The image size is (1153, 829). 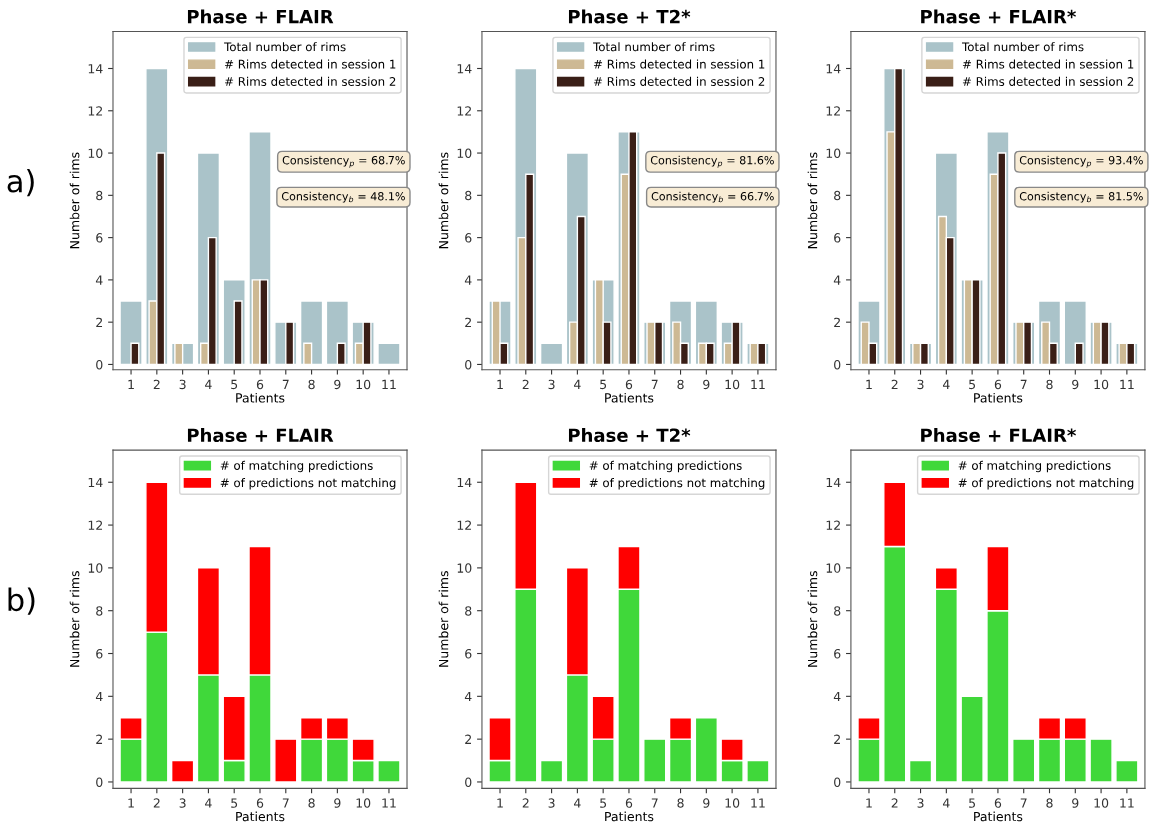 What do you see at coordinates (308, 484) in the screenshot?
I see `legend-label: # of predictions not matching` at bounding box center [308, 484].